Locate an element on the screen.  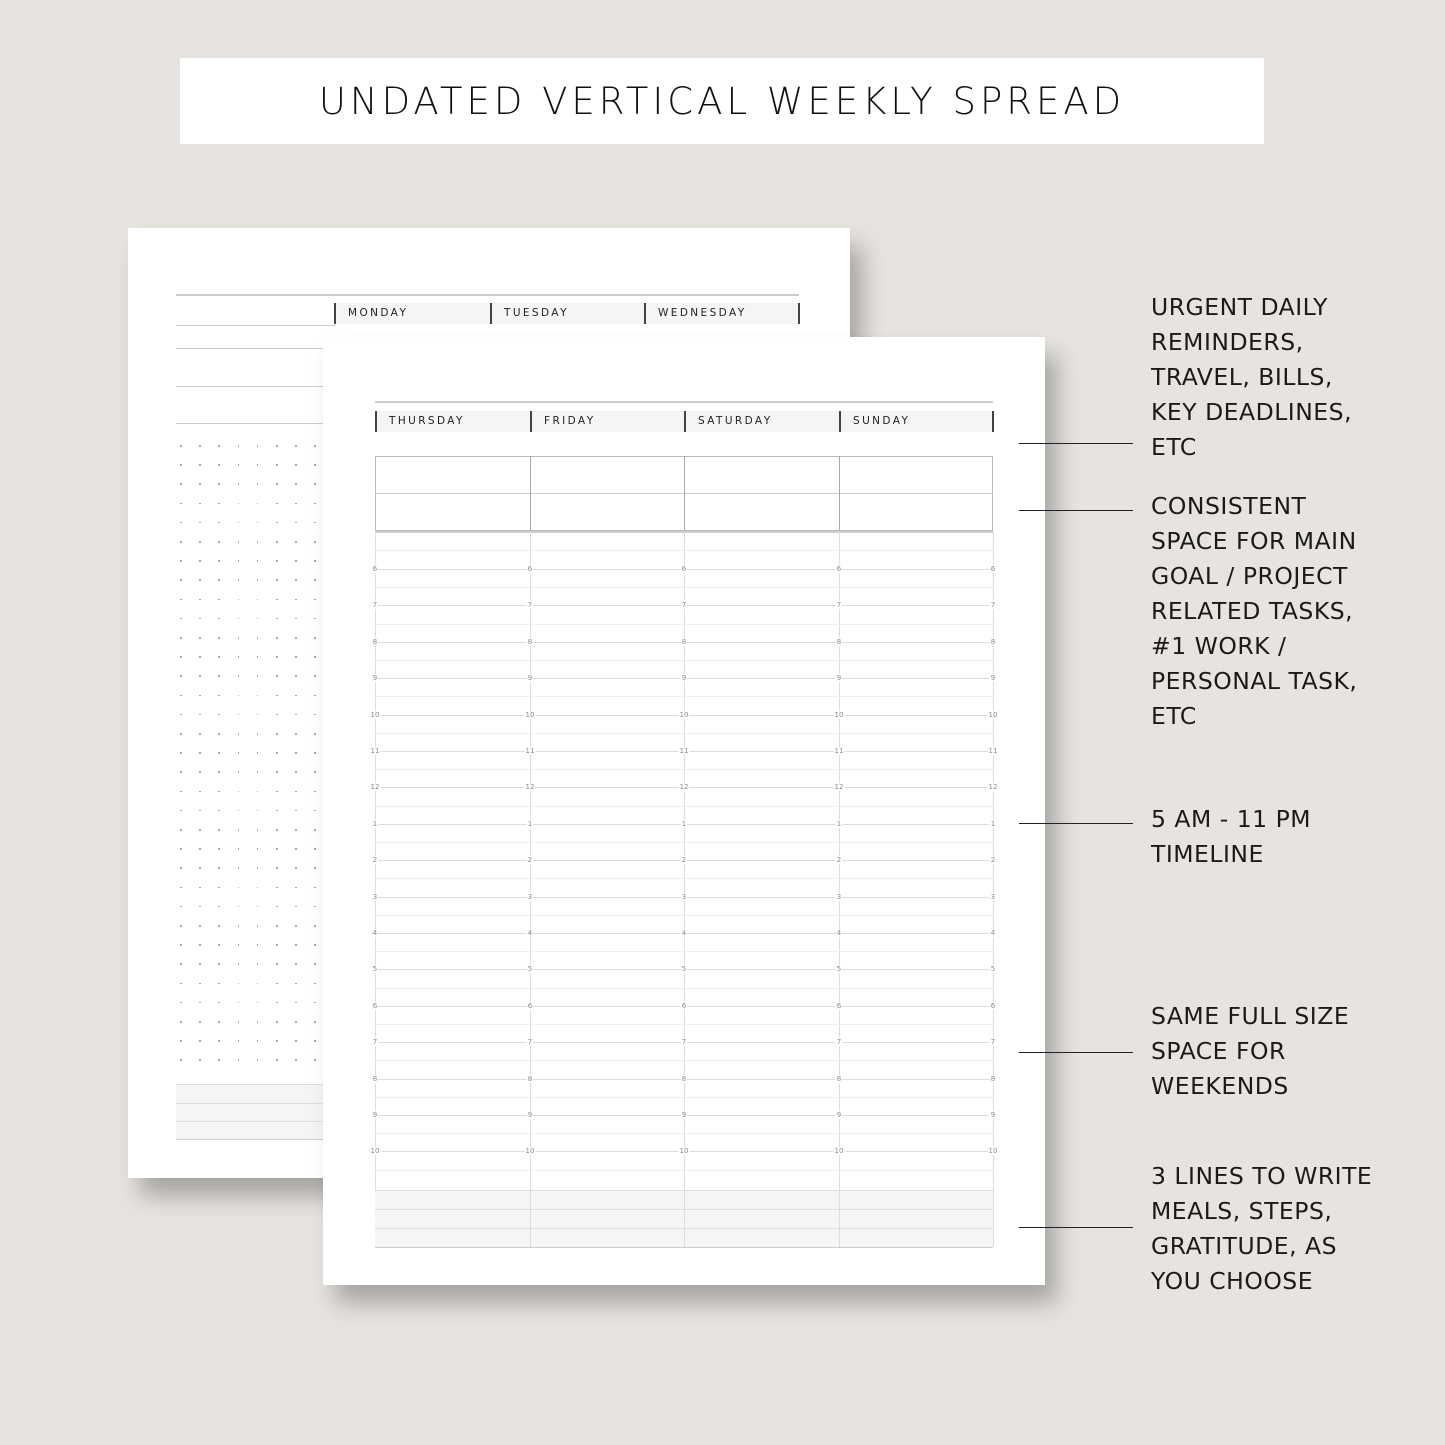
pointer-line is located at coordinates (1076, 823).